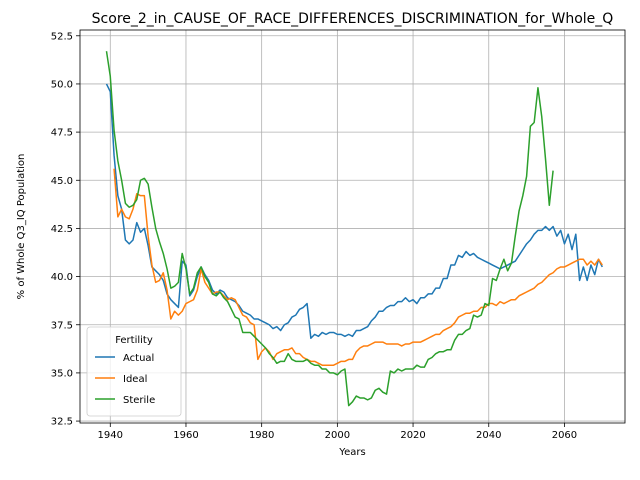  What do you see at coordinates (337, 435) in the screenshot?
I see `x-tick-label: 2000` at bounding box center [337, 435].